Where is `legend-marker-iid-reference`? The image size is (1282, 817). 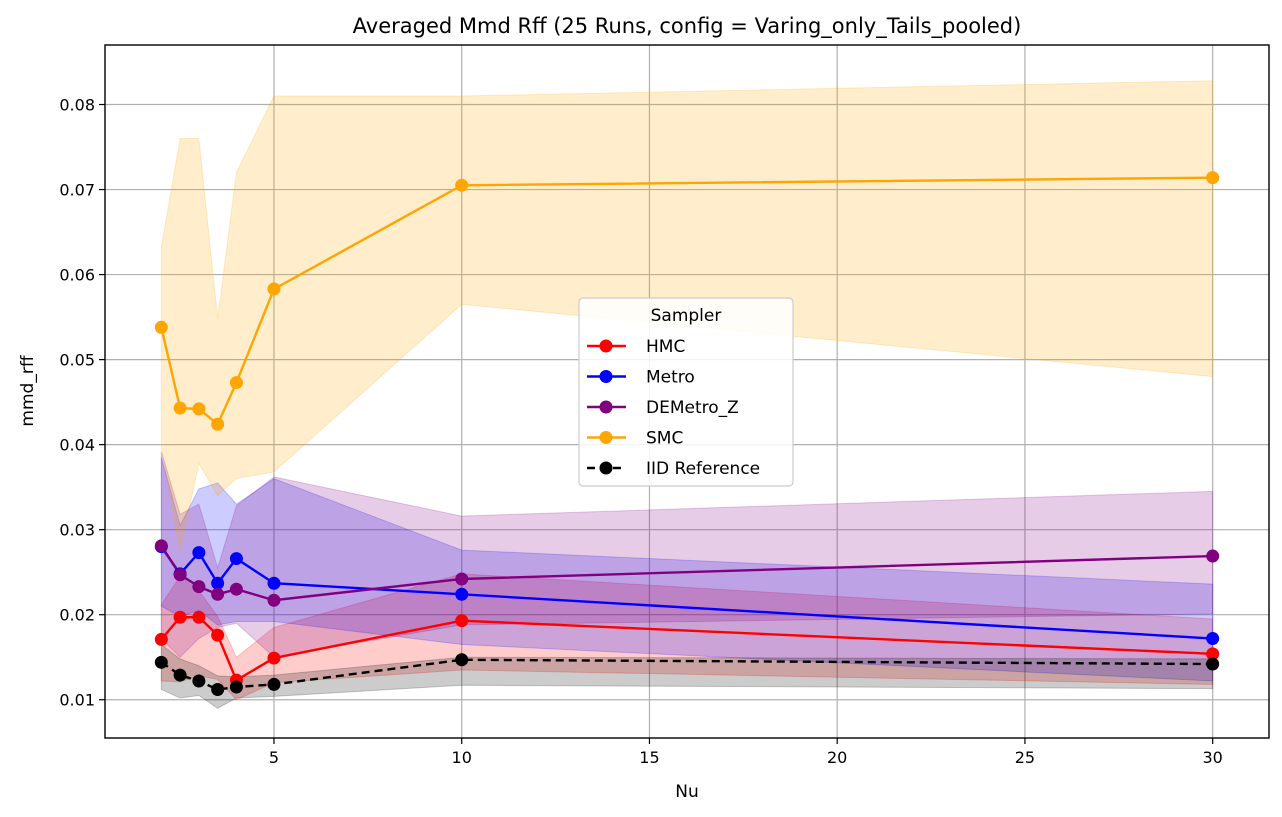
legend-marker-iid-reference is located at coordinates (606, 468).